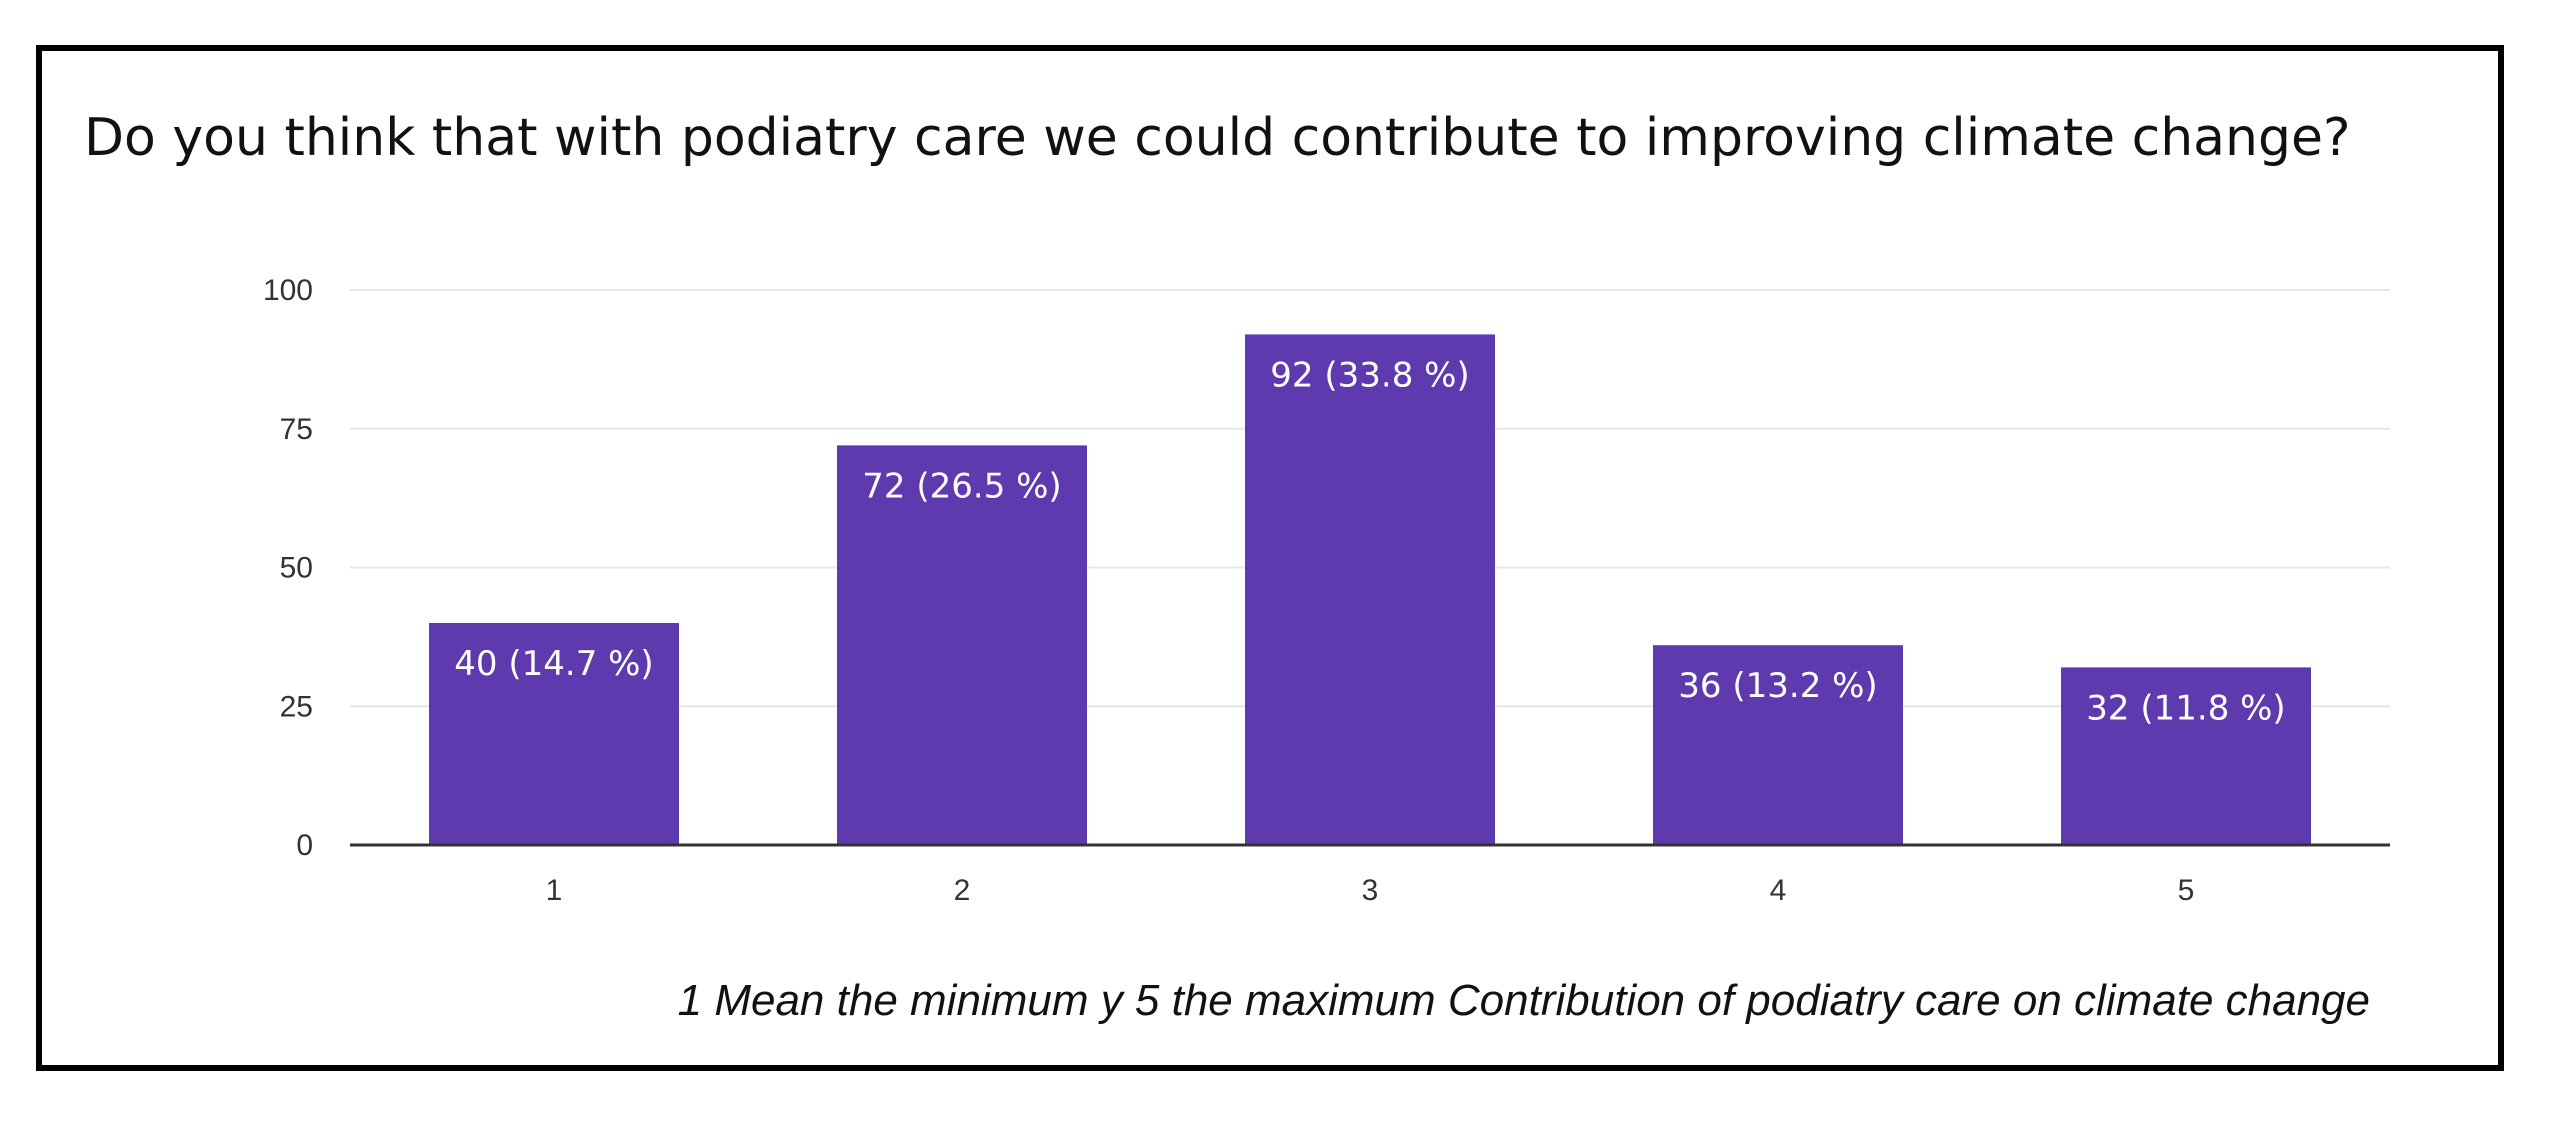 The height and width of the screenshot is (1122, 2549). Describe the element at coordinates (304, 845) in the screenshot. I see `y-tick-label: 0` at that location.